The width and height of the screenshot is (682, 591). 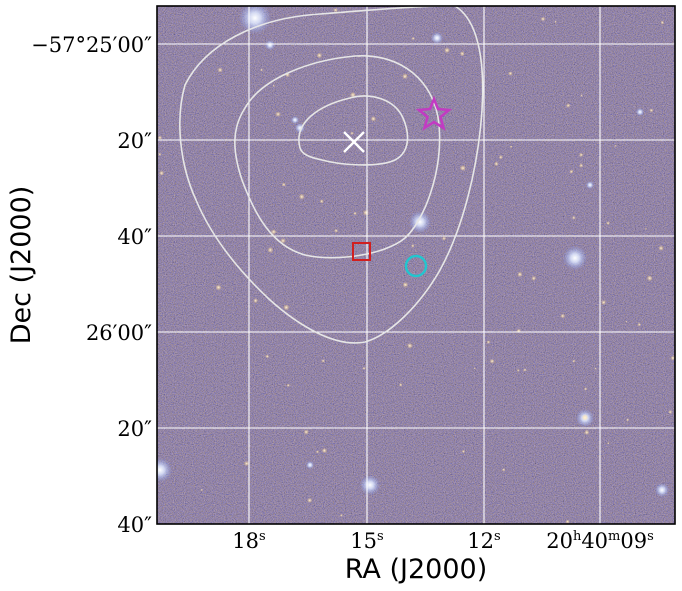 What do you see at coordinates (600, 541) in the screenshot?
I see `x-tick-label: 20h40m09s` at bounding box center [600, 541].